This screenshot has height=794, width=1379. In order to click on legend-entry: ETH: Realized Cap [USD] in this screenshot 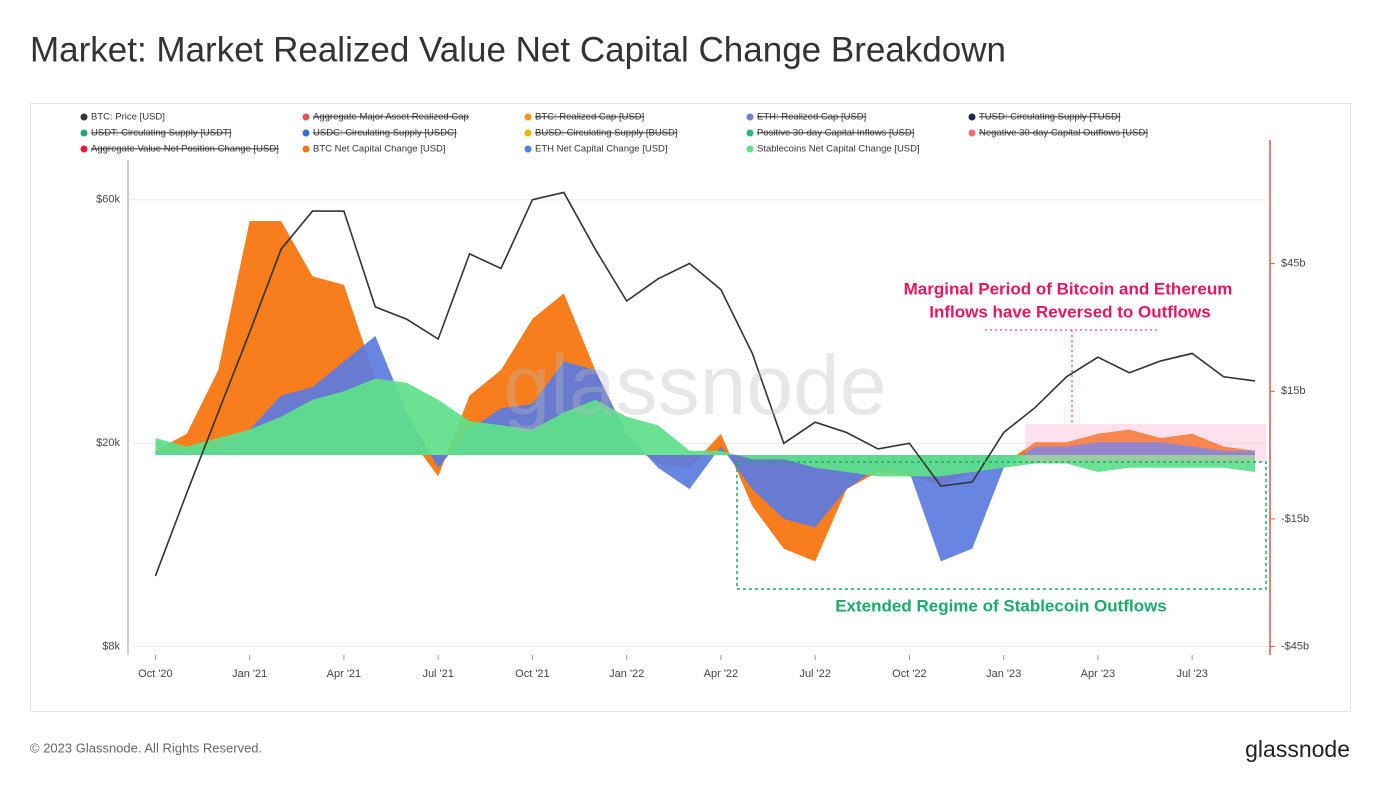, I will do `click(811, 117)`.